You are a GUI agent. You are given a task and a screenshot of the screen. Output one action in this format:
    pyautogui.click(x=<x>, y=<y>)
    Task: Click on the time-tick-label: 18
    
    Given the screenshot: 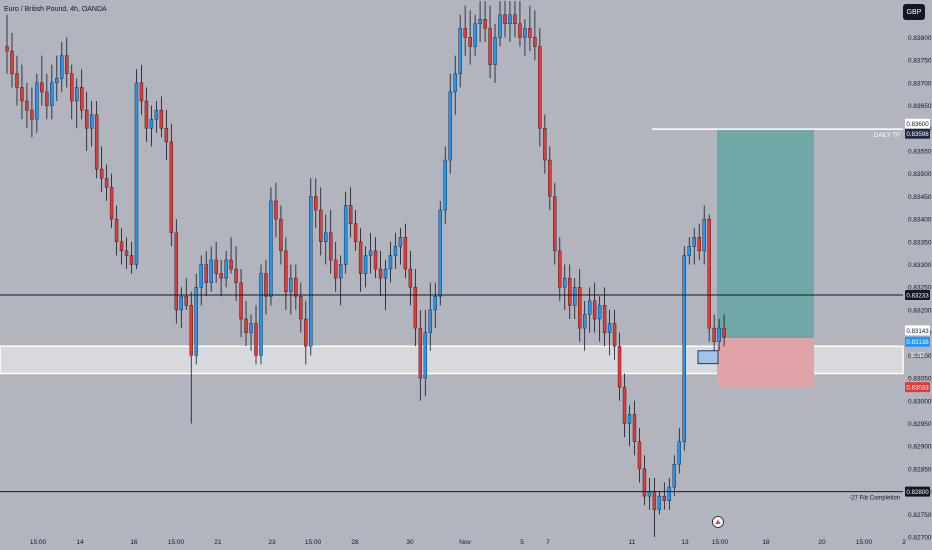 What is the action you would take?
    pyautogui.click(x=766, y=542)
    